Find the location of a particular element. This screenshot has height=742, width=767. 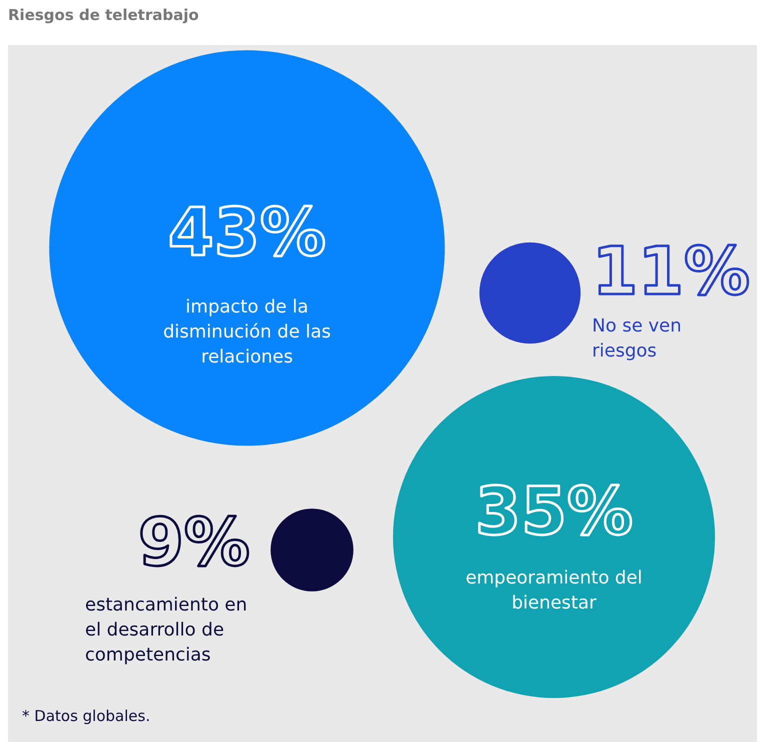

data-label: 43% is located at coordinates (247, 233).